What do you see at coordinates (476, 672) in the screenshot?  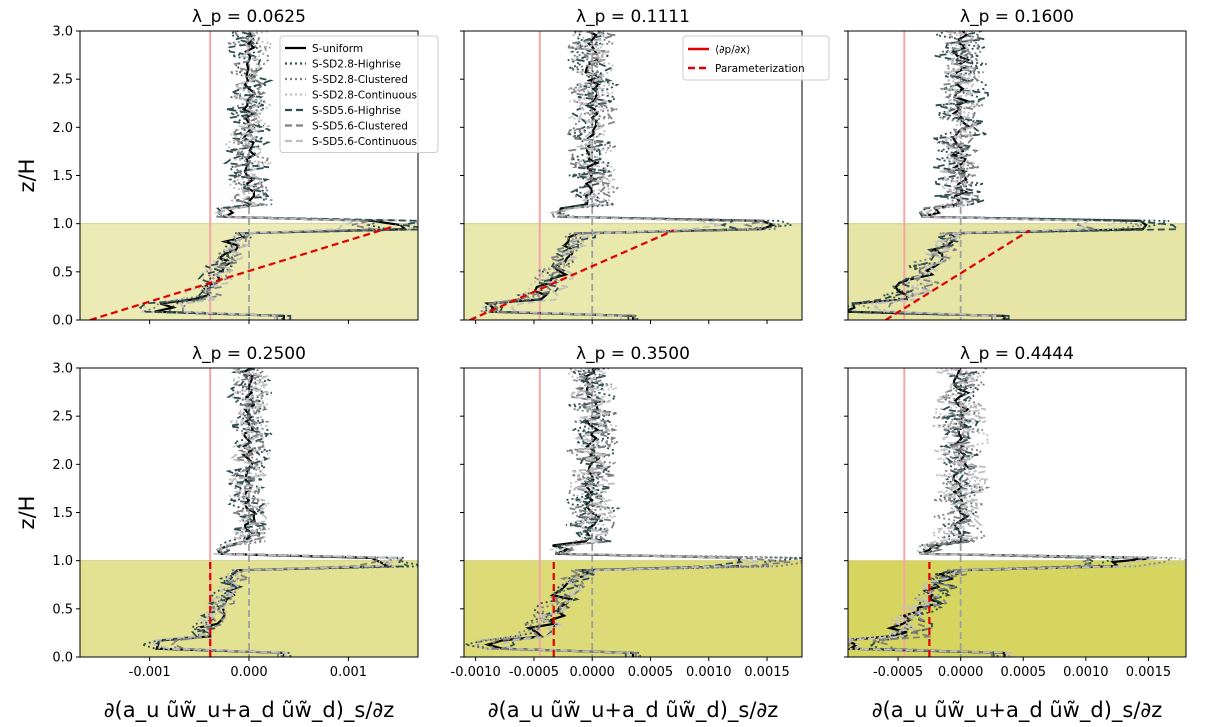 I see `x-tick-label: -0.0010` at bounding box center [476, 672].